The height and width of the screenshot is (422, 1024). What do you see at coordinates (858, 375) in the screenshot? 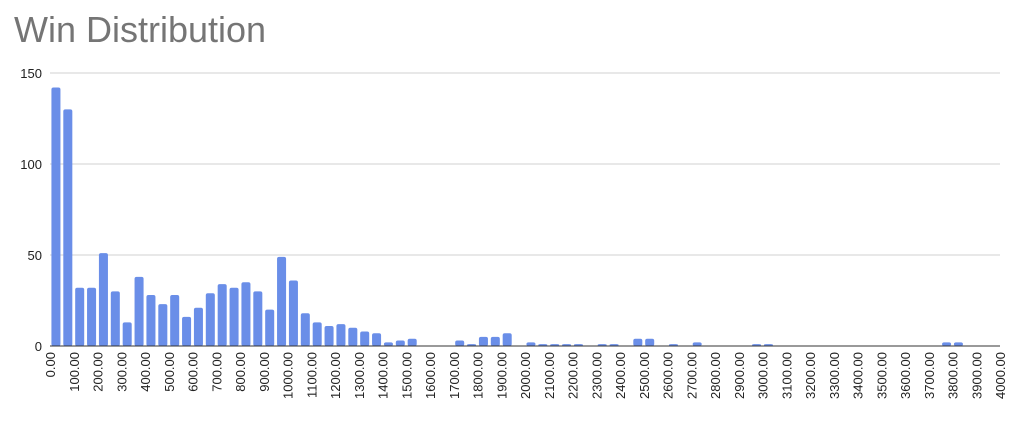
I see `x-tick-label: 3400.00` at bounding box center [858, 375].